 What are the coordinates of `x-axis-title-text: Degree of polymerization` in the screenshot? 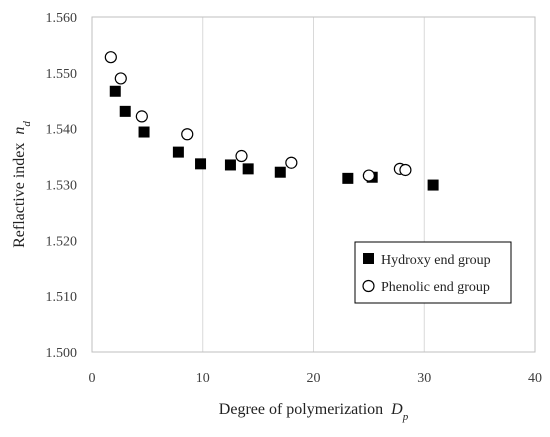 It's located at (301, 409).